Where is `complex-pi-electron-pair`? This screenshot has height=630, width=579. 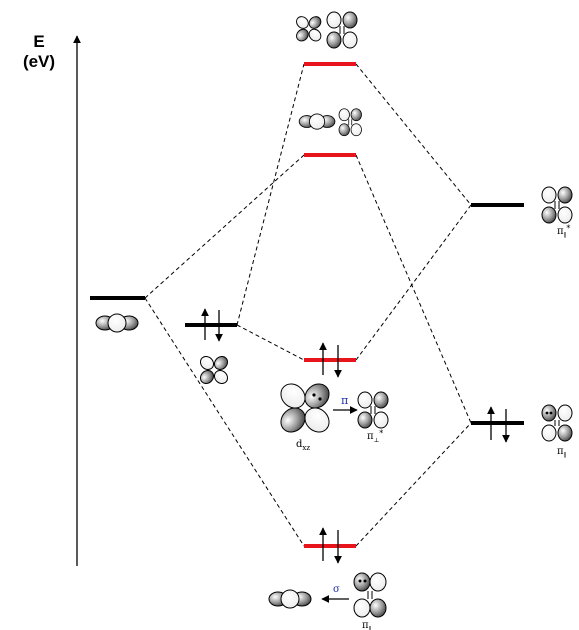 complex-pi-electron-pair is located at coordinates (330, 360).